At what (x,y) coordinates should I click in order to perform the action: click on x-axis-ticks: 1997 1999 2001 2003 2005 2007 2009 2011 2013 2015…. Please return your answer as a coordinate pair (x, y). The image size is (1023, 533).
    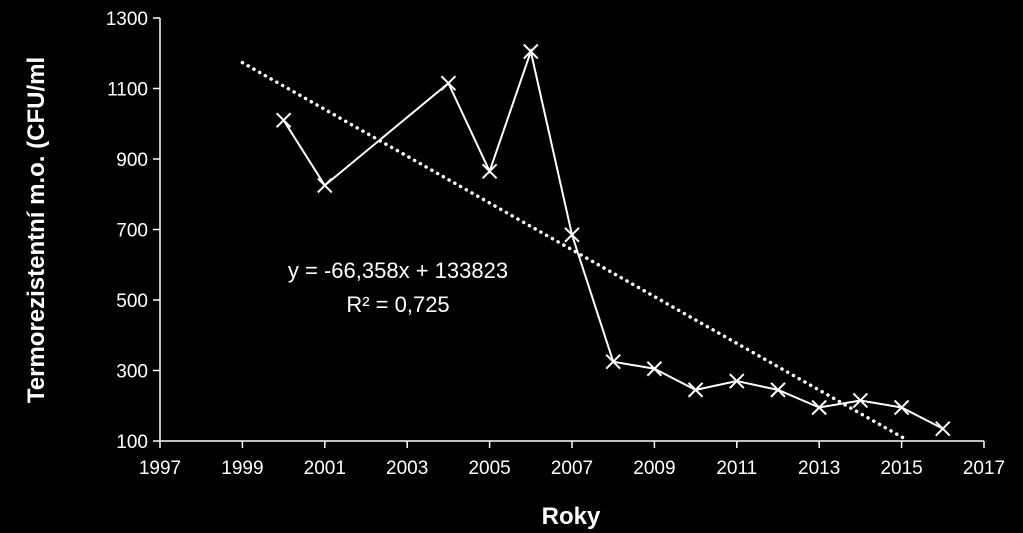
    Looking at the image, I should click on (572, 460).